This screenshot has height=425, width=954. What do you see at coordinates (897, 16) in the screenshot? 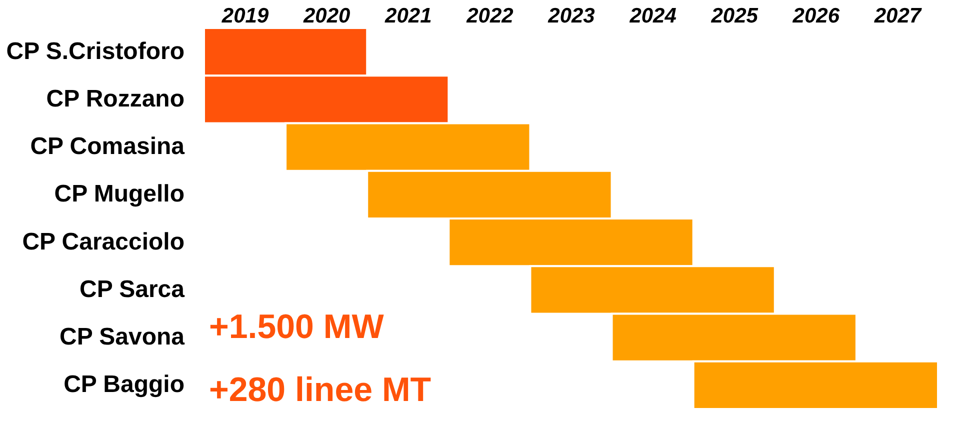
I see `x-tick-label: 2027` at bounding box center [897, 16].